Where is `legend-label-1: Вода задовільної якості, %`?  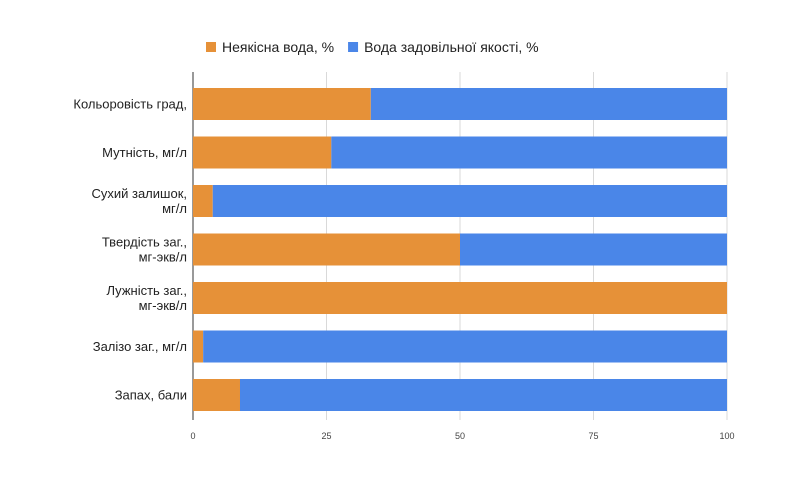 legend-label-1: Вода задовільної якості, % is located at coordinates (451, 47).